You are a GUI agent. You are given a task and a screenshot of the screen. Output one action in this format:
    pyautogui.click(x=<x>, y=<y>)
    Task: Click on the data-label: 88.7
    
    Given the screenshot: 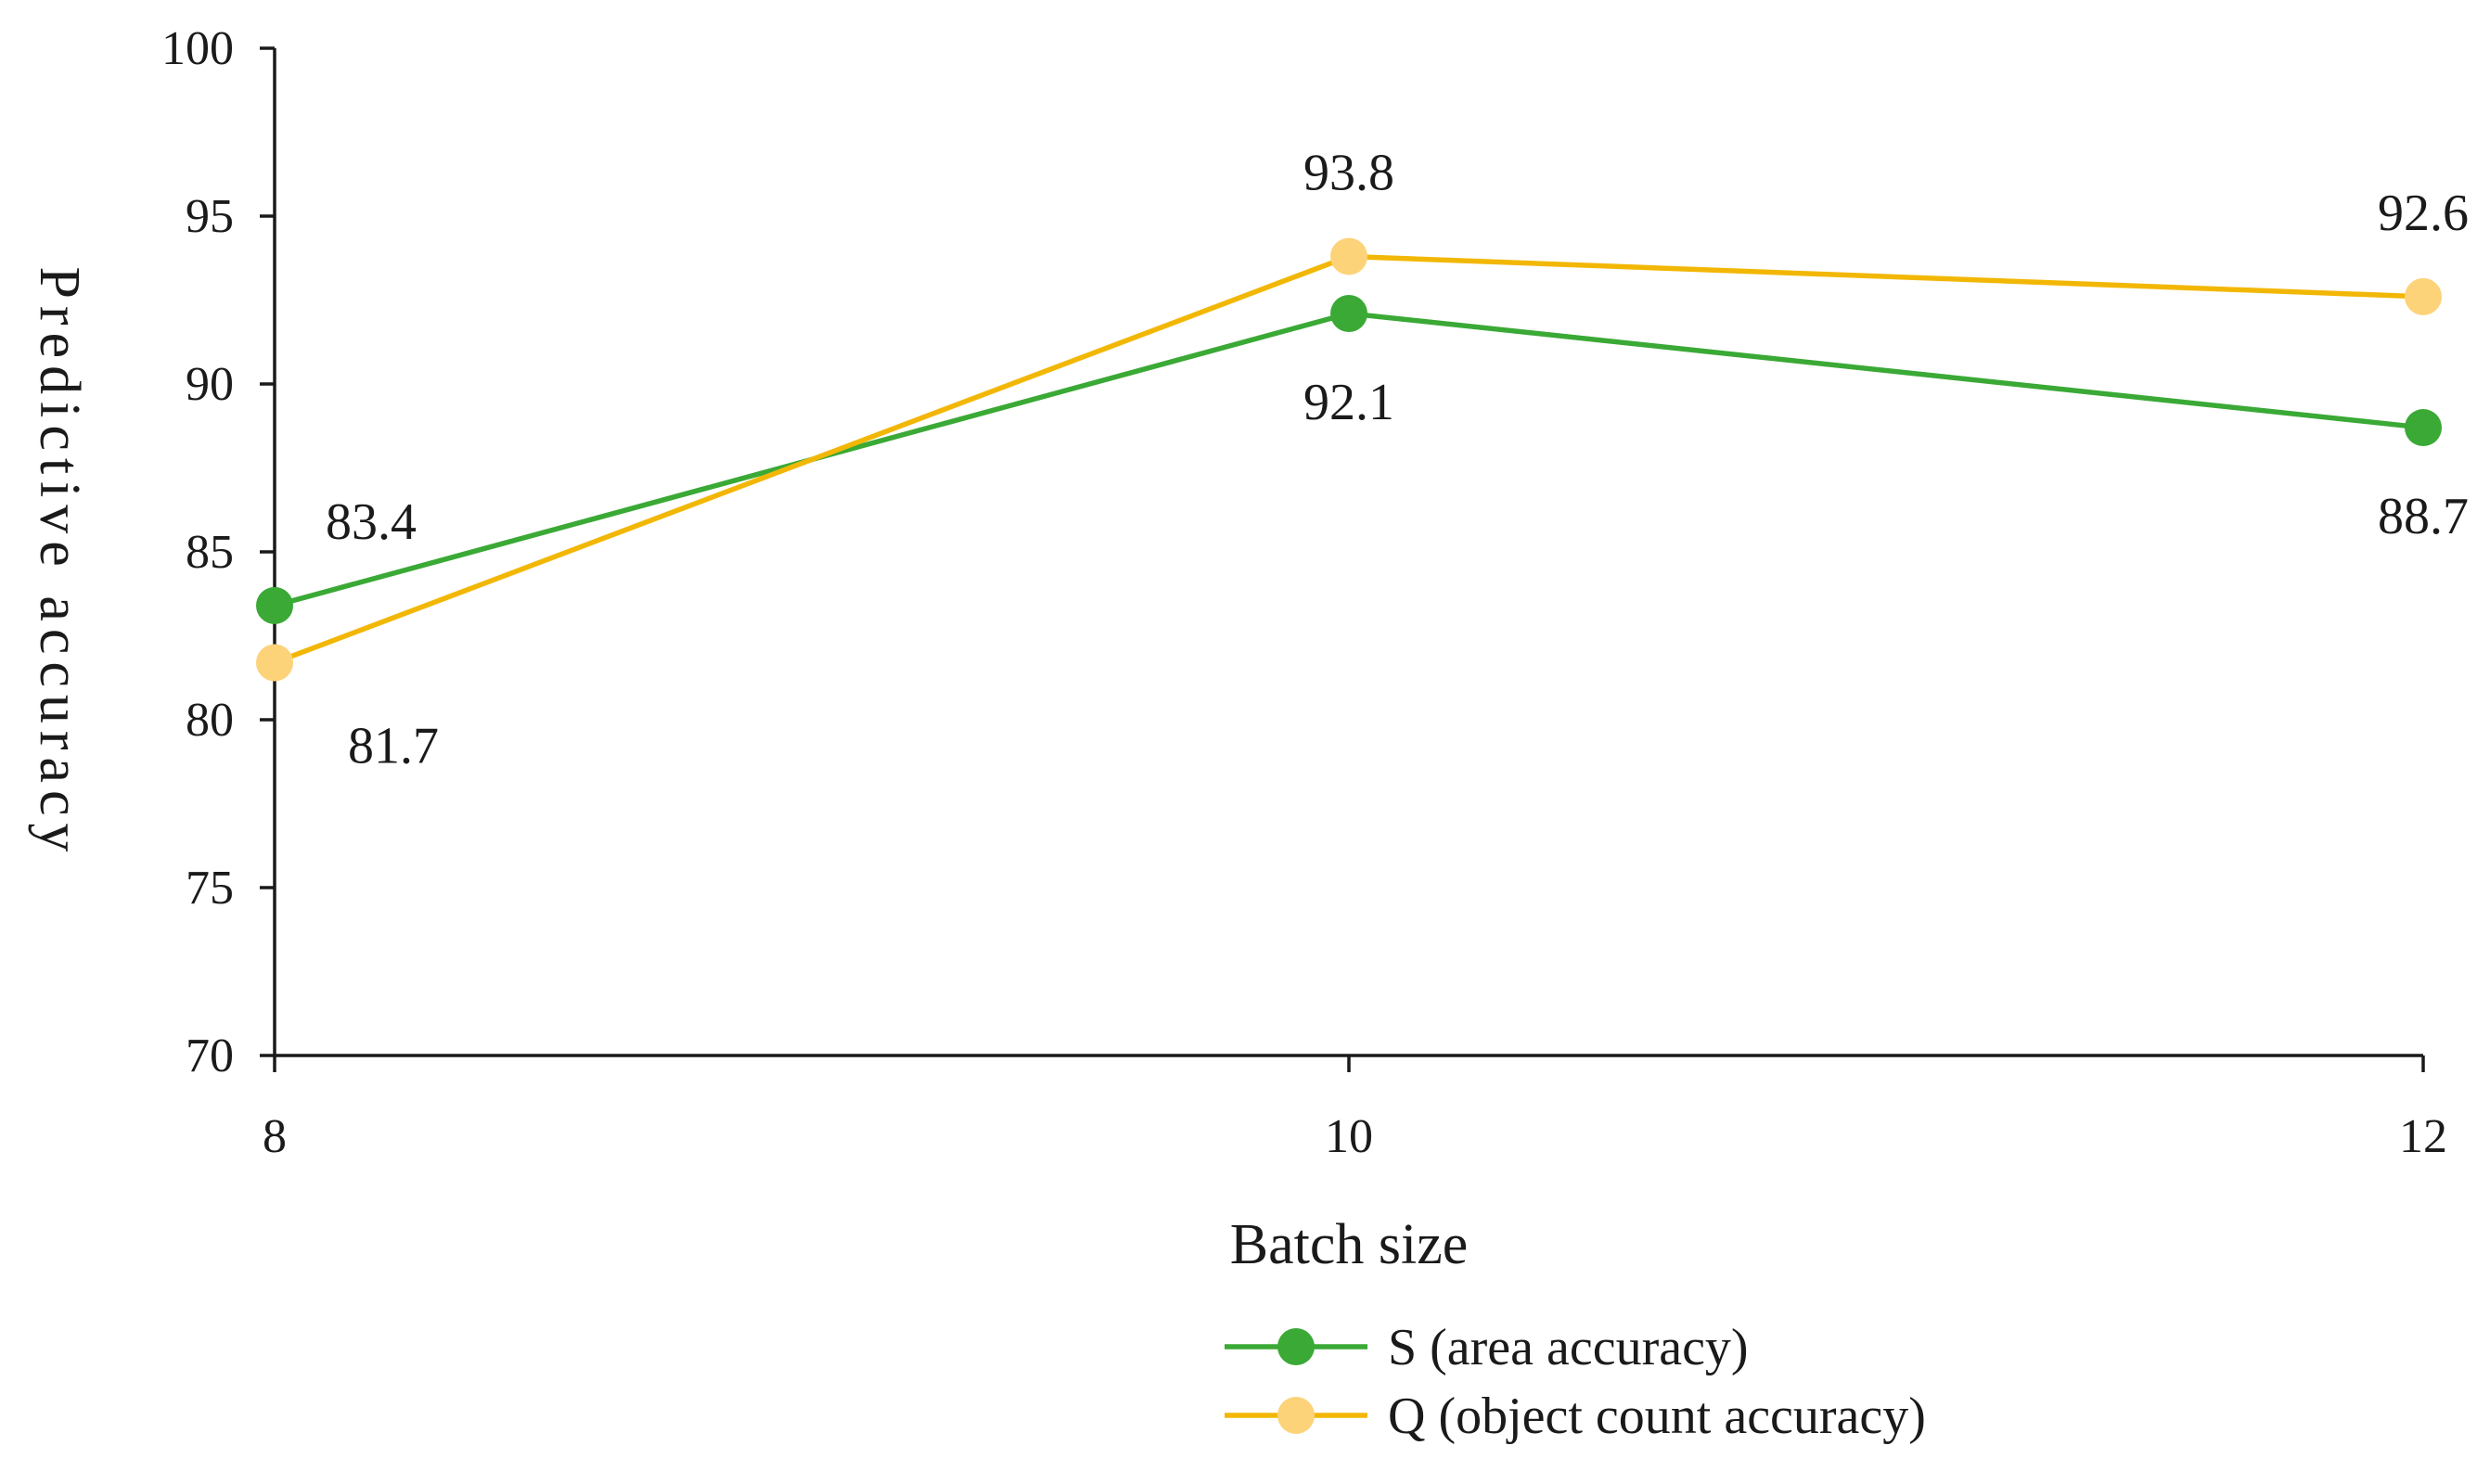 What is the action you would take?
    pyautogui.click(x=2423, y=516)
    